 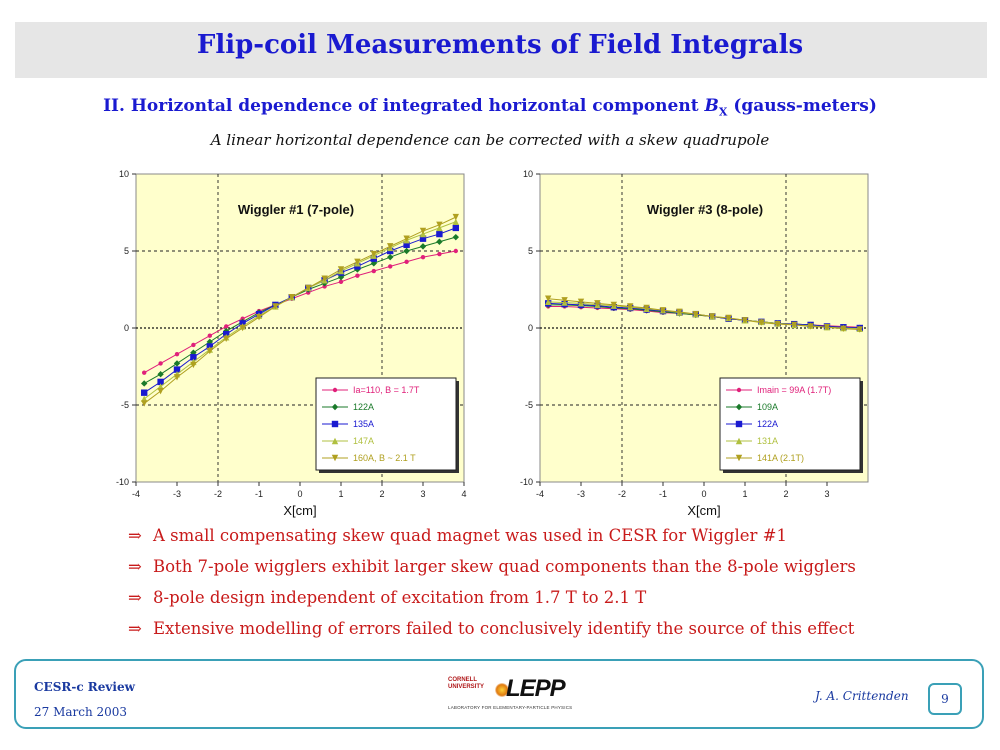 What do you see at coordinates (767, 441) in the screenshot?
I see `legend-label: 131A` at bounding box center [767, 441].